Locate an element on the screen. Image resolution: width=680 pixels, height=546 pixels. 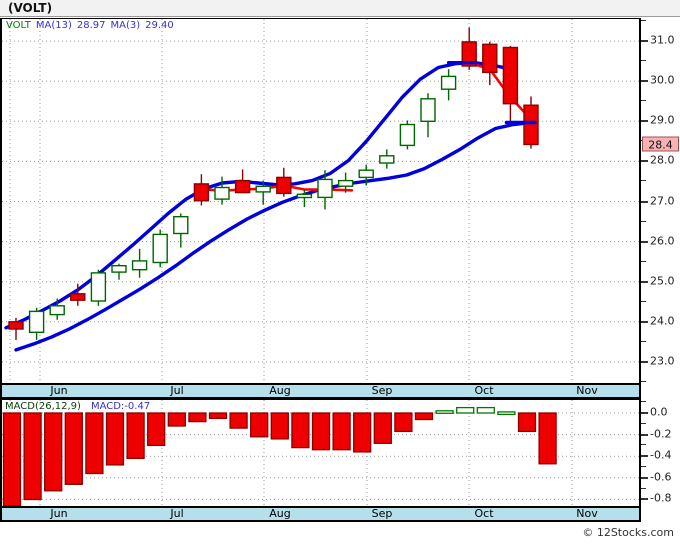
title-bar: (VOLT) is located at coordinates (340, 8).